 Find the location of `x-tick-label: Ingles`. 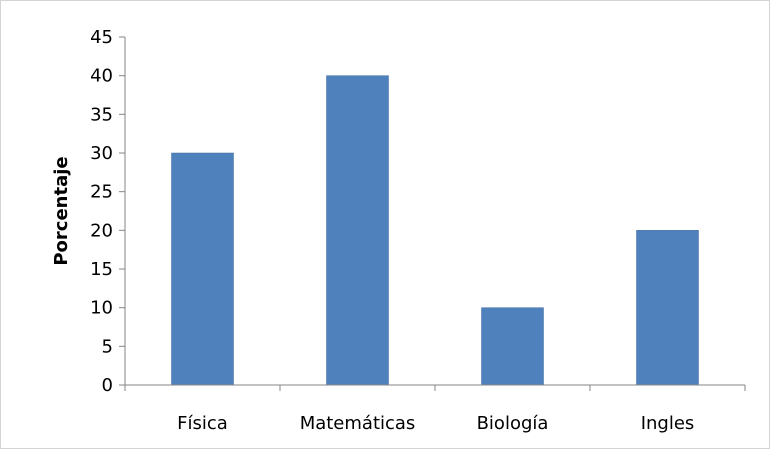

x-tick-label: Ingles is located at coordinates (668, 423).